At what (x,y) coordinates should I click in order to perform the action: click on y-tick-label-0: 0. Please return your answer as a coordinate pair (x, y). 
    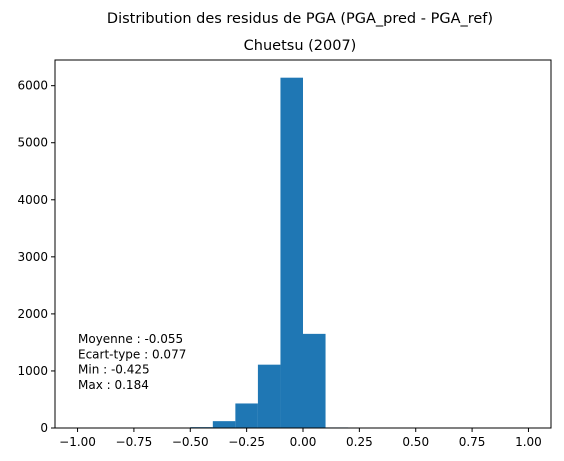
    Looking at the image, I should click on (44, 428).